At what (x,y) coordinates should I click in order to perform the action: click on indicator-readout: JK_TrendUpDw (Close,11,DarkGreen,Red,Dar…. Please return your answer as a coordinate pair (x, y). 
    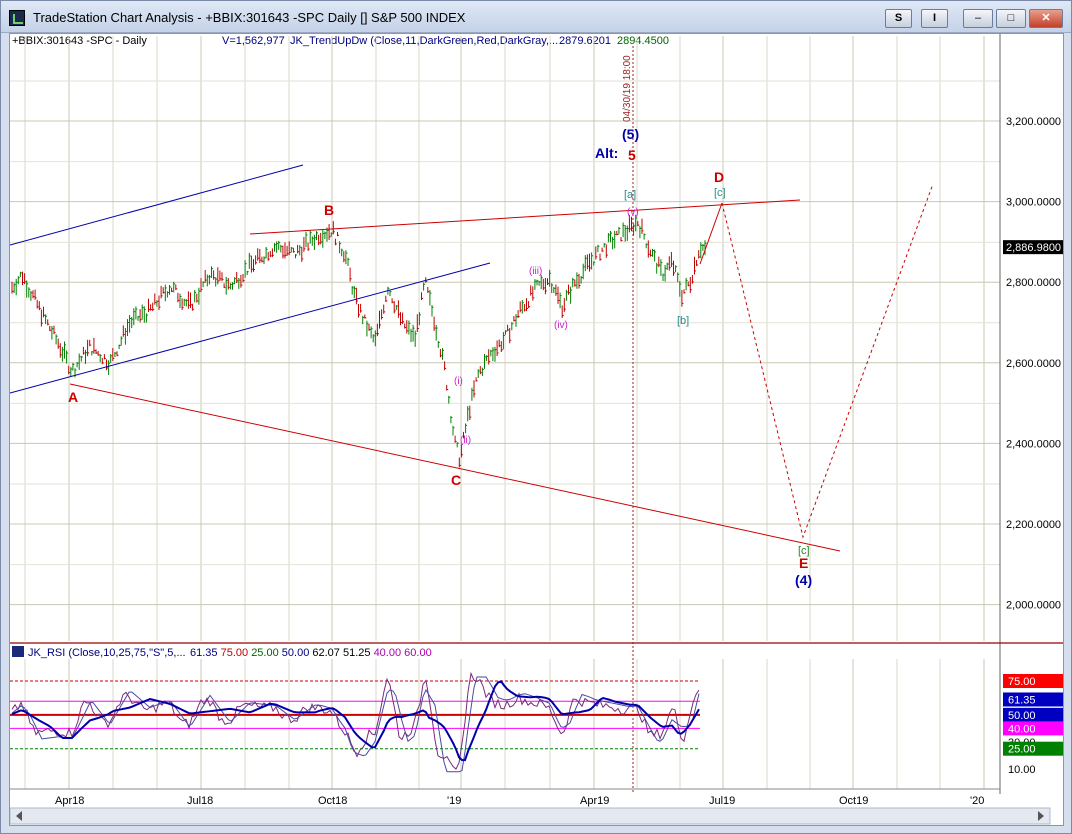
    Looking at the image, I should click on (424, 41).